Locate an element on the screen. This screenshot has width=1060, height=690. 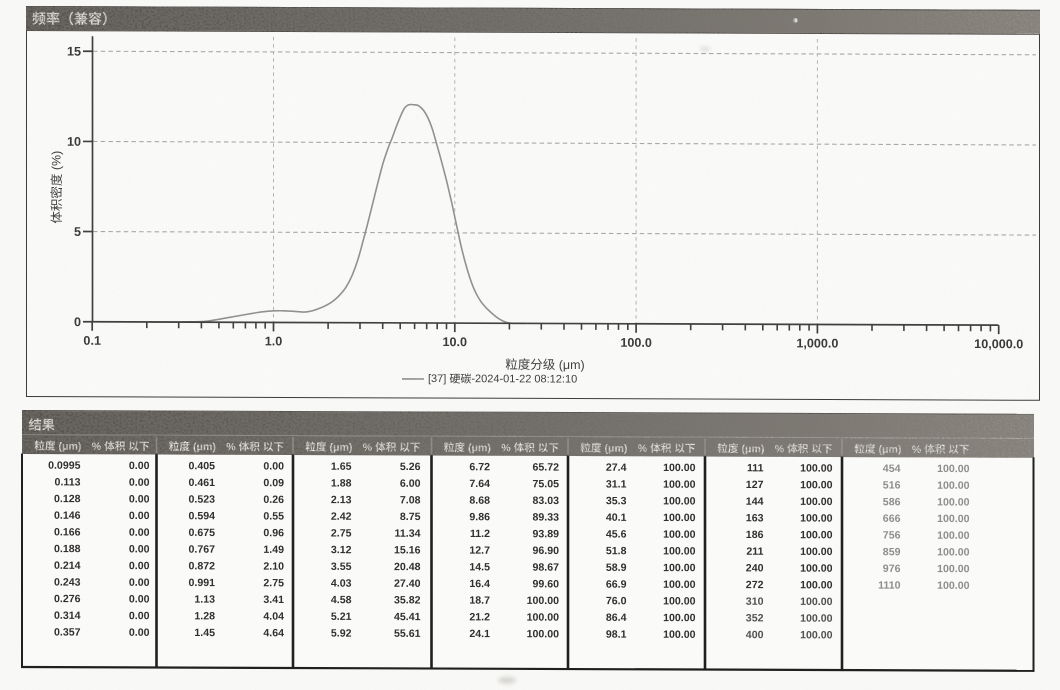
svg-text: 2.75 is located at coordinates (341, 533).